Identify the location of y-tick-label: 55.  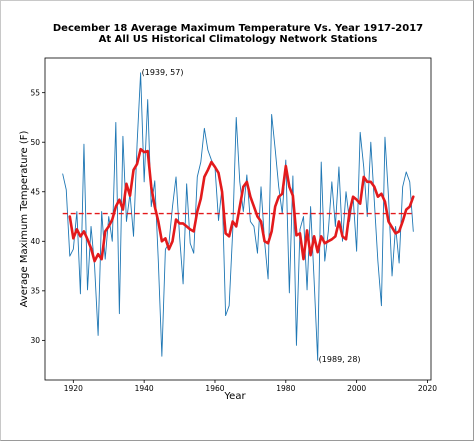
(35, 92).